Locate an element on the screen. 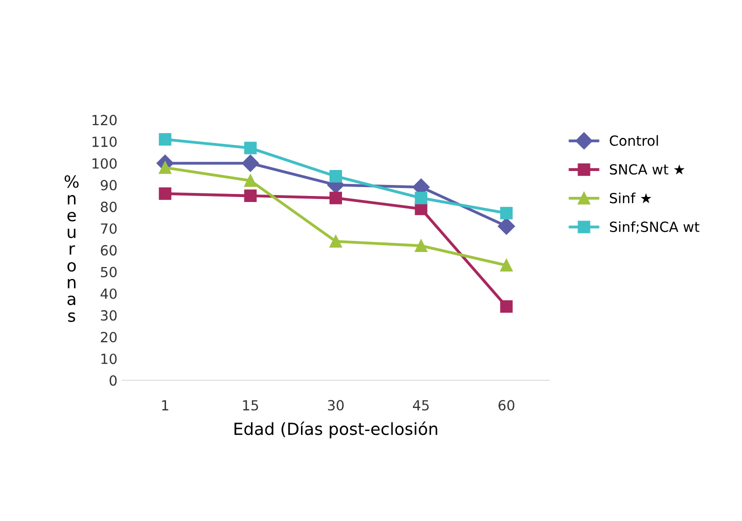 This screenshot has height=521, width=742. legend-label: Control is located at coordinates (634, 140).